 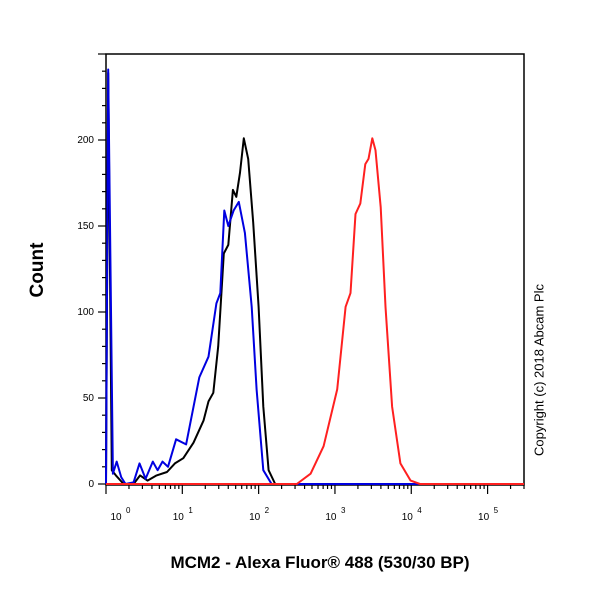 What do you see at coordinates (190, 510) in the screenshot?
I see `x-tick-exponent: 1` at bounding box center [190, 510].